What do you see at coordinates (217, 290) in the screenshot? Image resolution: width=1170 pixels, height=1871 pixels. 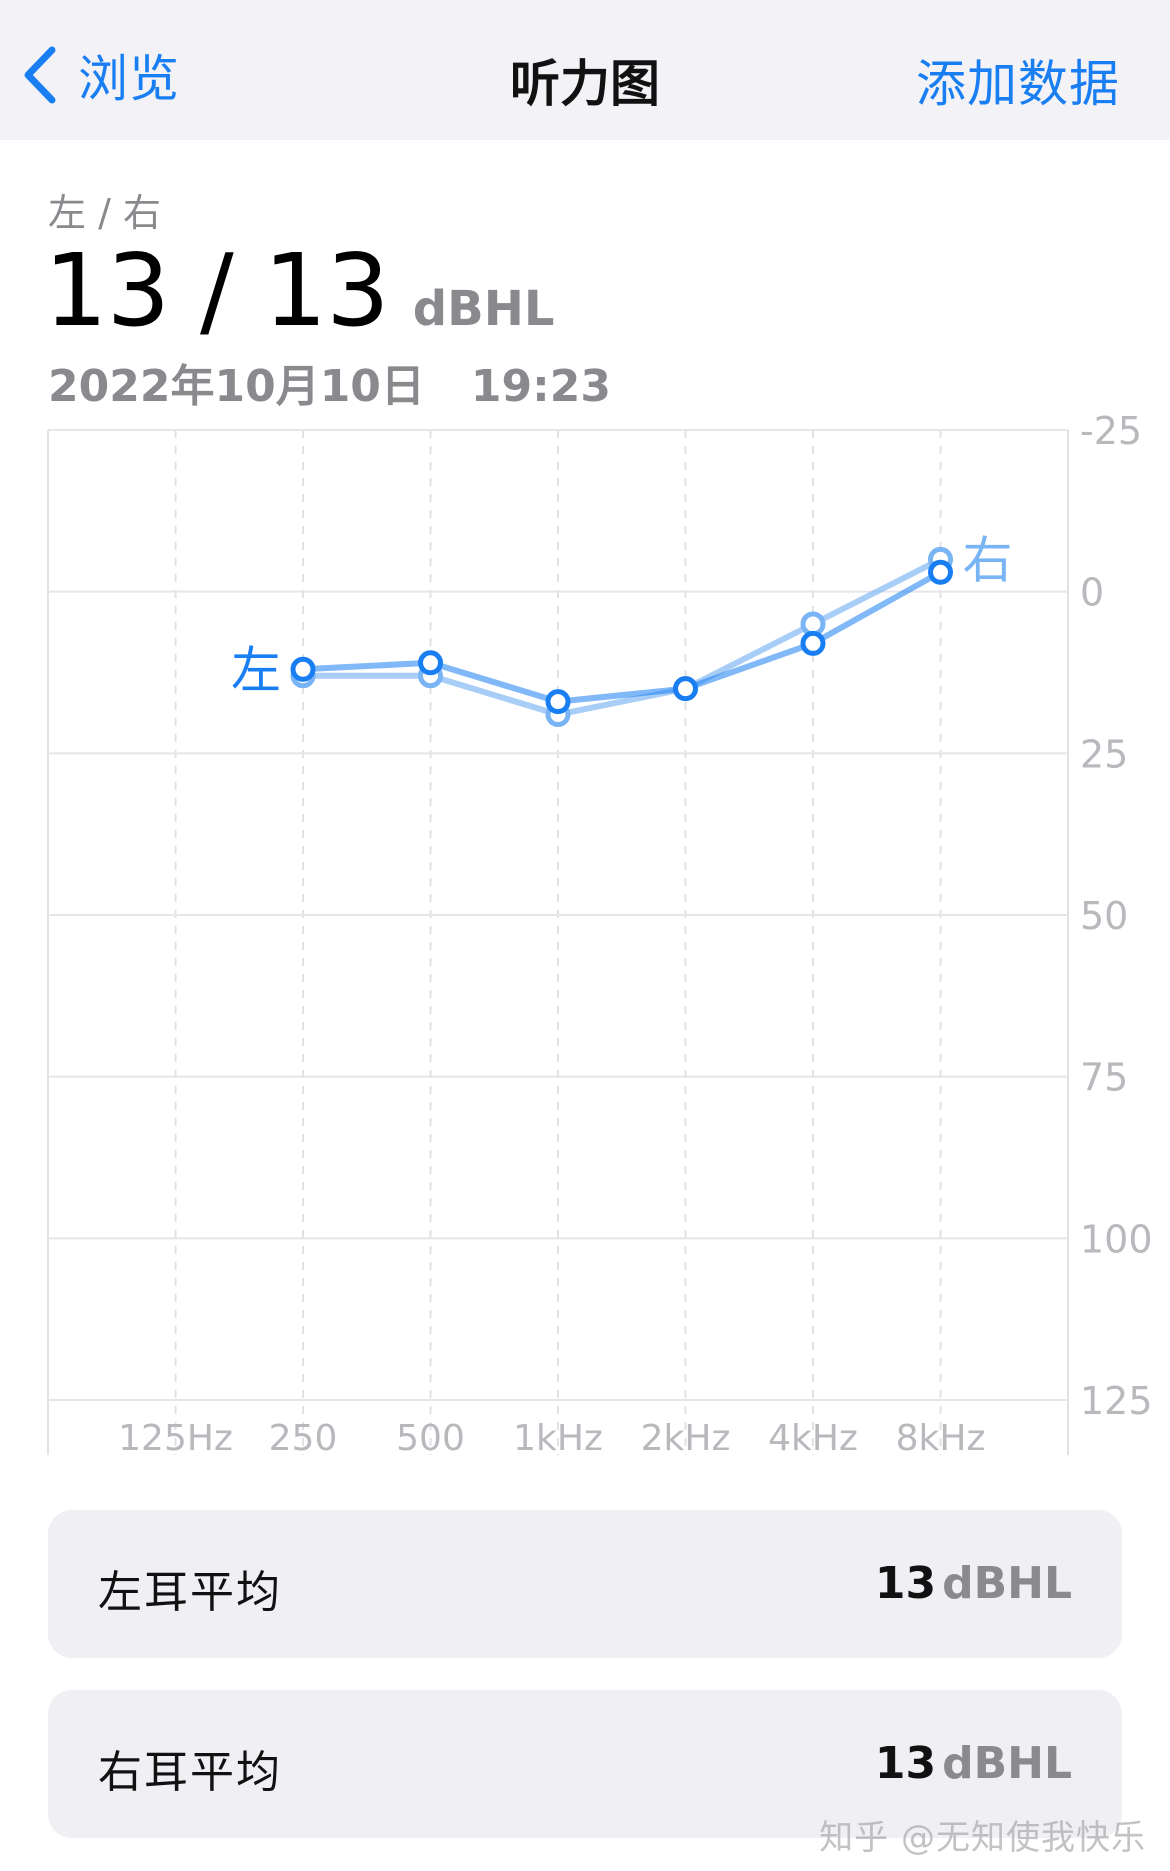 I see `summary-number: 13 / 13` at bounding box center [217, 290].